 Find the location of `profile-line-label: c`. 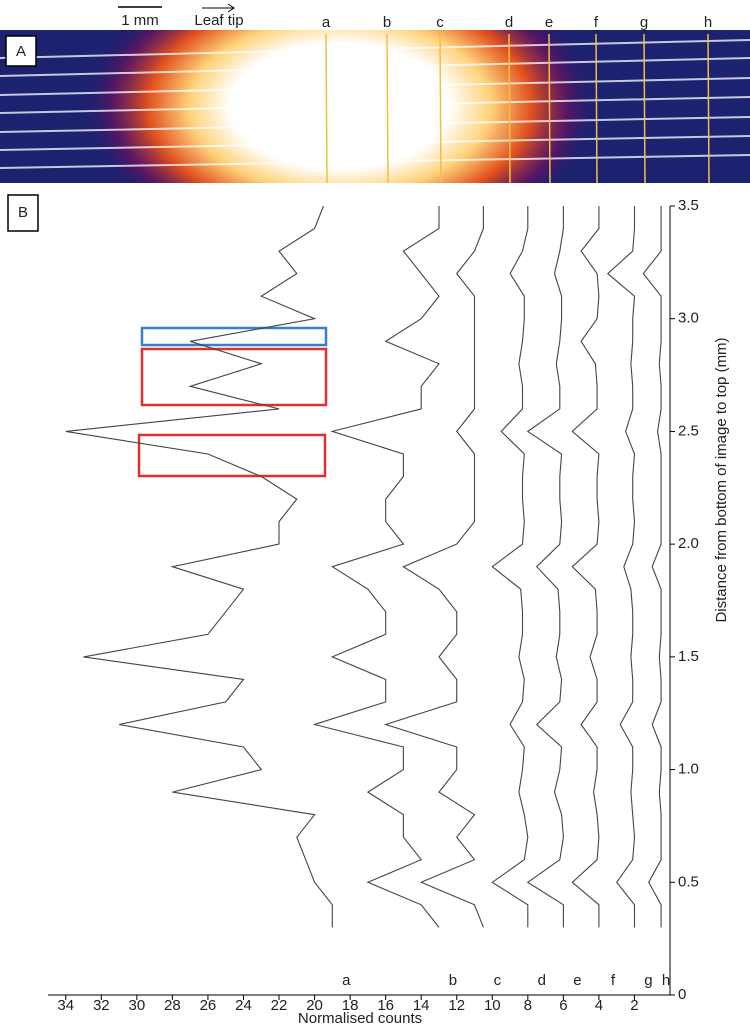

profile-line-label: c is located at coordinates (440, 22).